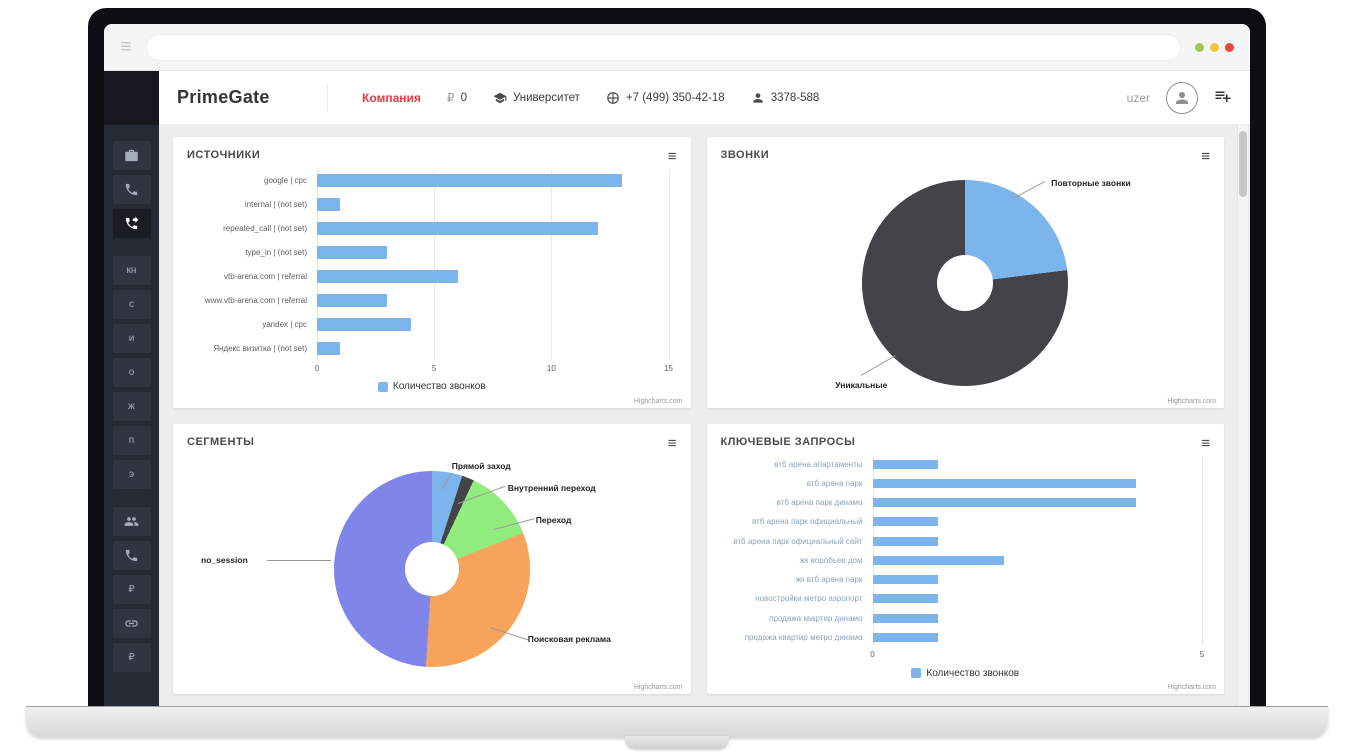 Image resolution: width=1354 pixels, height=752 pixels. What do you see at coordinates (276, 252) in the screenshot?
I see `category-label: type_in | (not set)` at bounding box center [276, 252].